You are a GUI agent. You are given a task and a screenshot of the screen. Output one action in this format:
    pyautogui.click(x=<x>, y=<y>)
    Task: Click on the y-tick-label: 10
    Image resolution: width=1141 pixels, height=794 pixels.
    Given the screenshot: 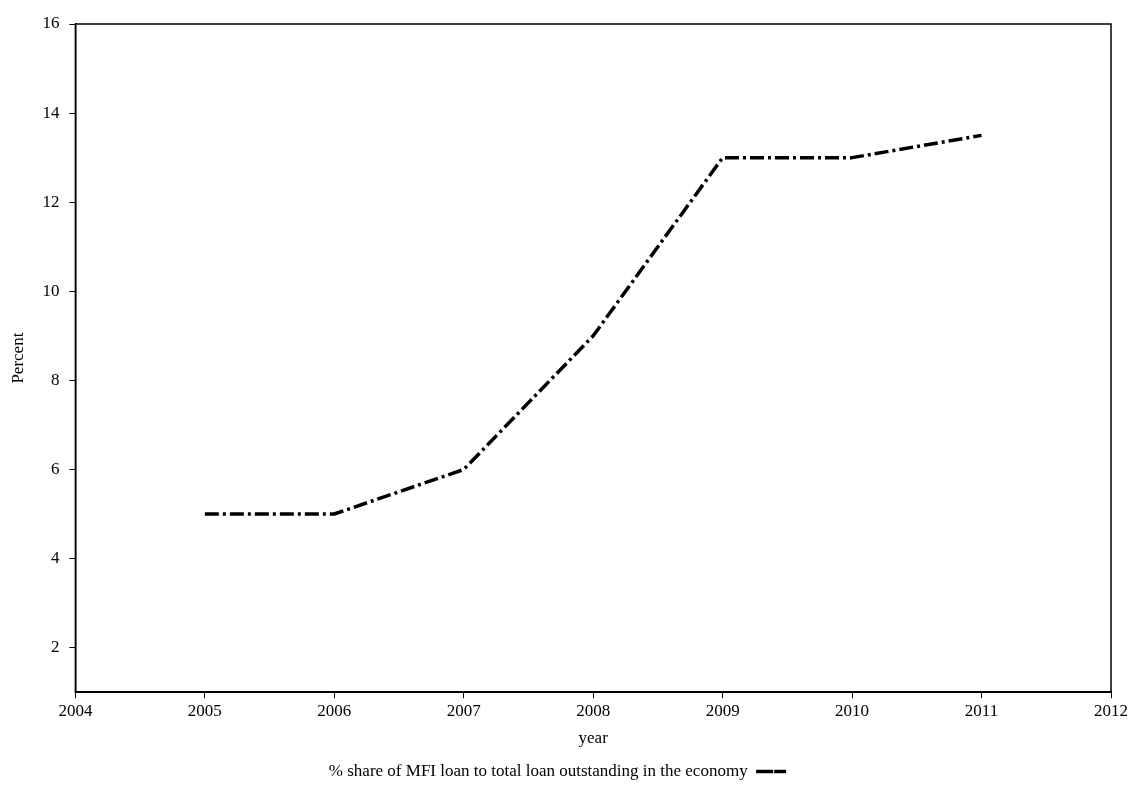 What is the action you would take?
    pyautogui.click(x=51, y=290)
    